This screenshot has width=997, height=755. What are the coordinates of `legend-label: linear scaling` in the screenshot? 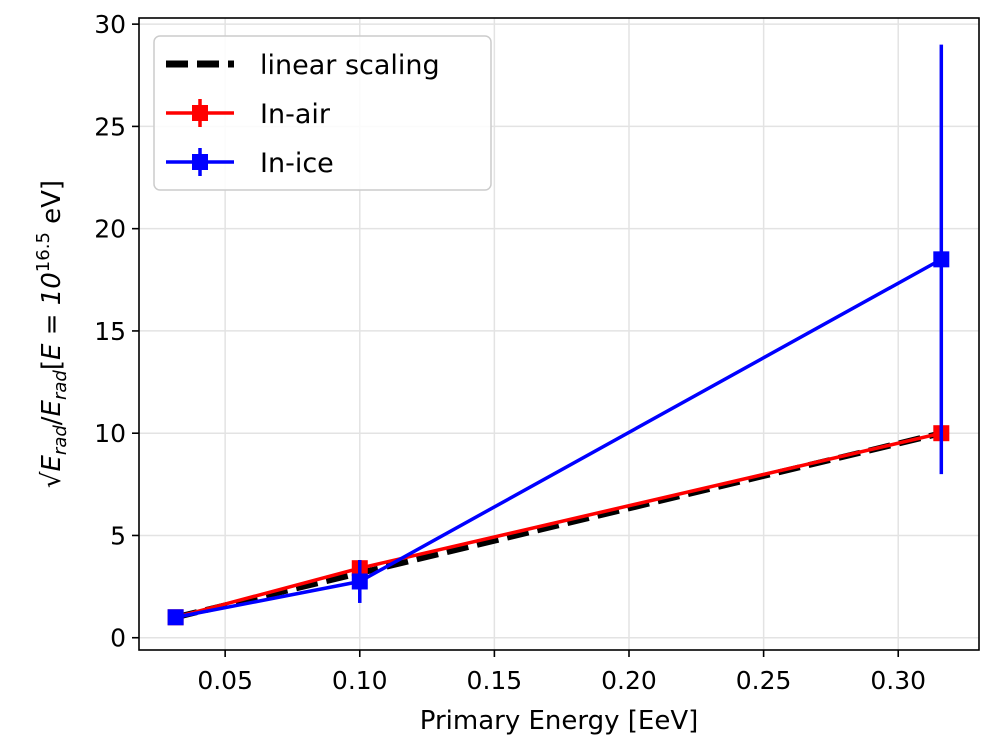 It's located at (350, 65).